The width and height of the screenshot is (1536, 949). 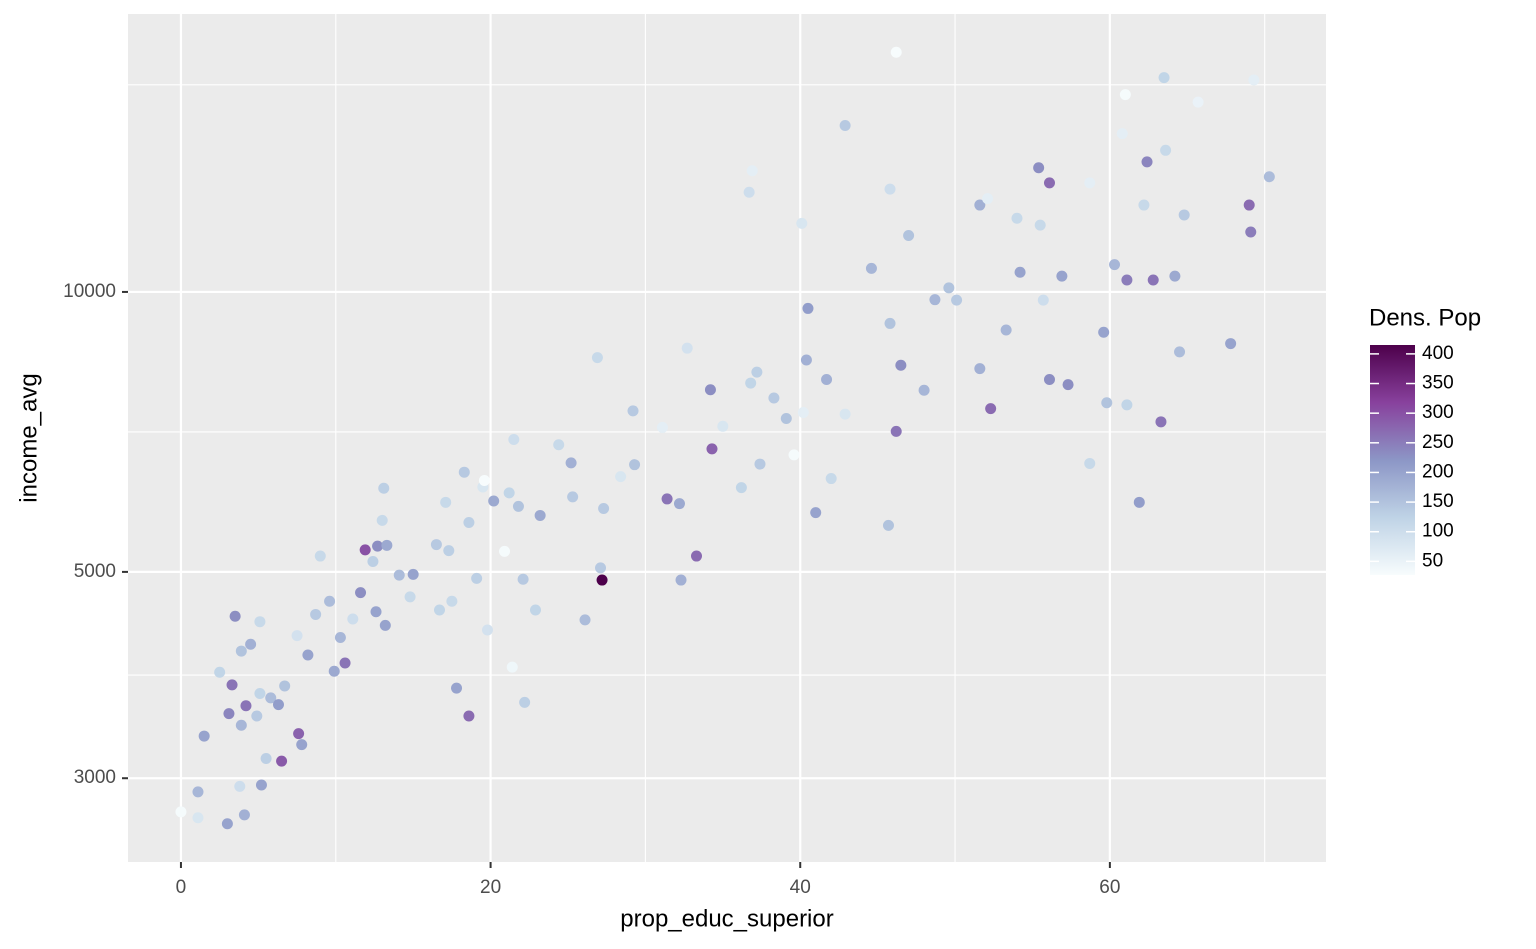 What do you see at coordinates (1438, 531) in the screenshot?
I see `colorbar-label: 100` at bounding box center [1438, 531].